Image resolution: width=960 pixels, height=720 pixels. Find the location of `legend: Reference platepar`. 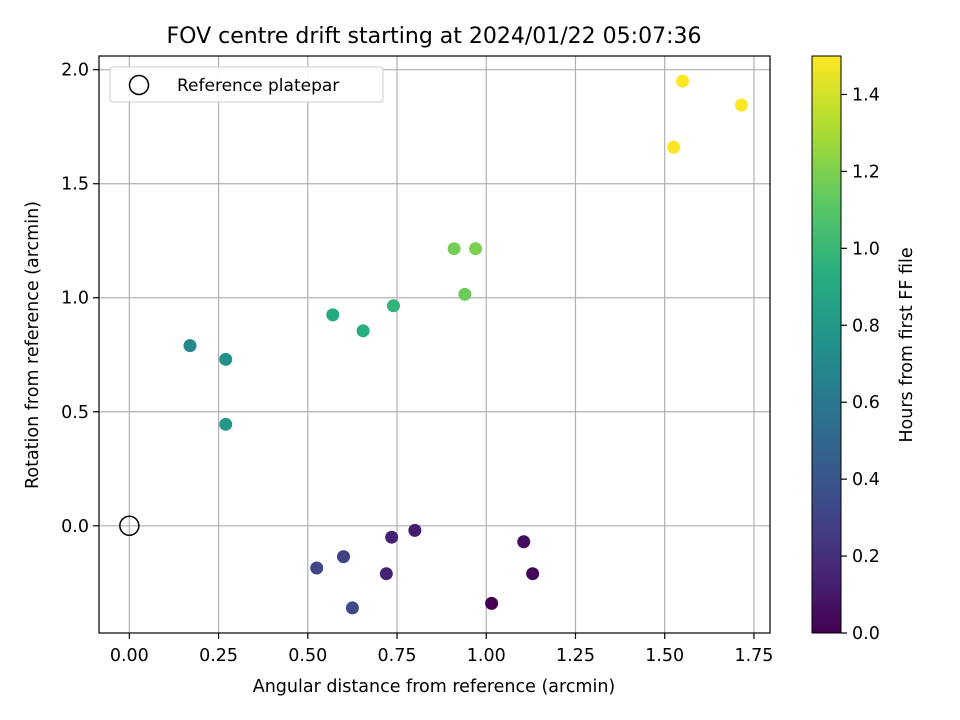

legend: Reference platepar is located at coordinates (246, 84).